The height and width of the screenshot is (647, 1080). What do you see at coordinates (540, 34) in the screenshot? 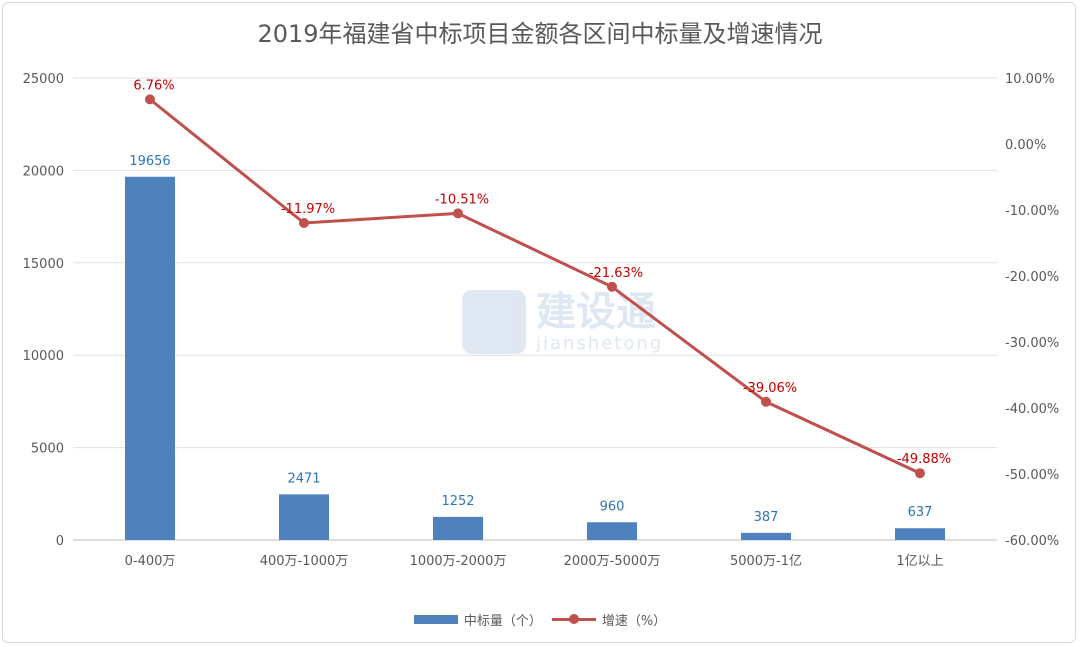
I see `chart-title: 2019年福建省中标项目金额各区间中标量及增速情况` at bounding box center [540, 34].